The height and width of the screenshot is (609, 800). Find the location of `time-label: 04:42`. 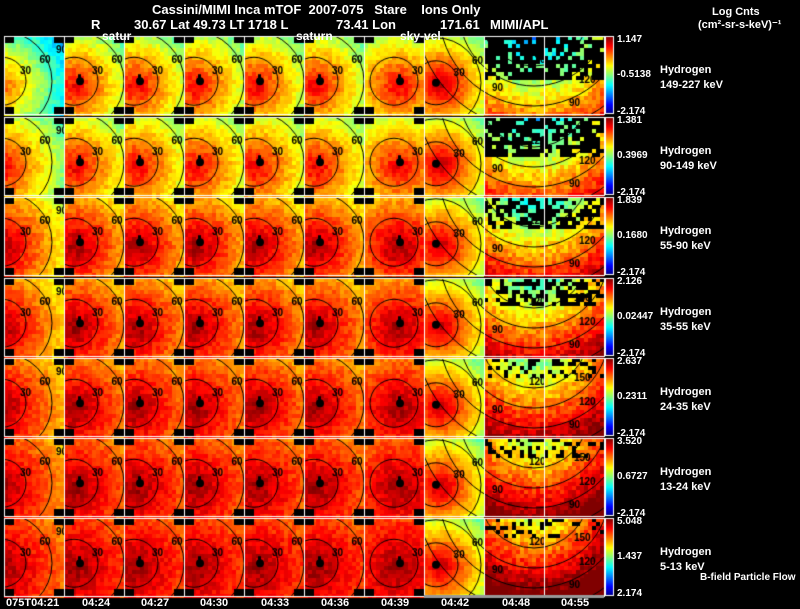

time-label: 04:42 is located at coordinates (455, 603).